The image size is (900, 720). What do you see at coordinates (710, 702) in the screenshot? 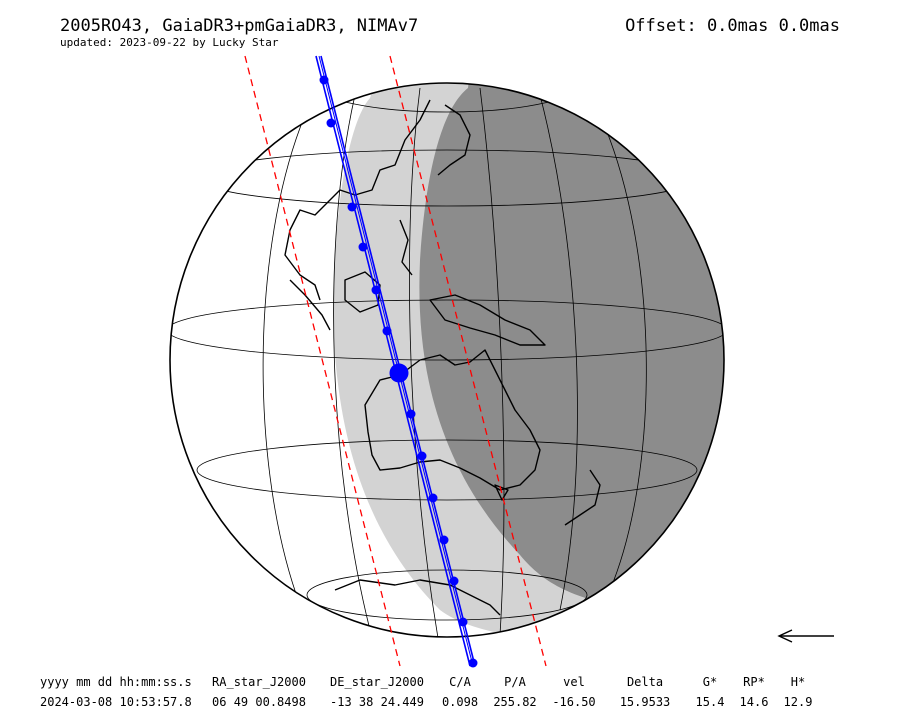
I see `table-cell: 15.4` at bounding box center [710, 702].